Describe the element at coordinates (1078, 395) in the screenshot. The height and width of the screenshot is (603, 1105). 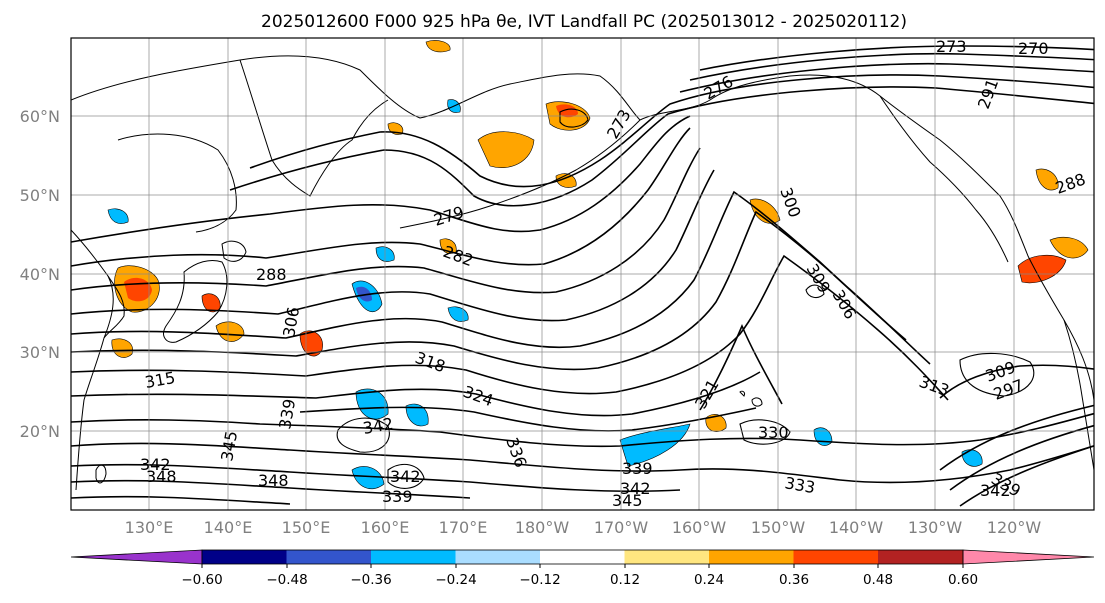
I see `coast-mexico` at that location.